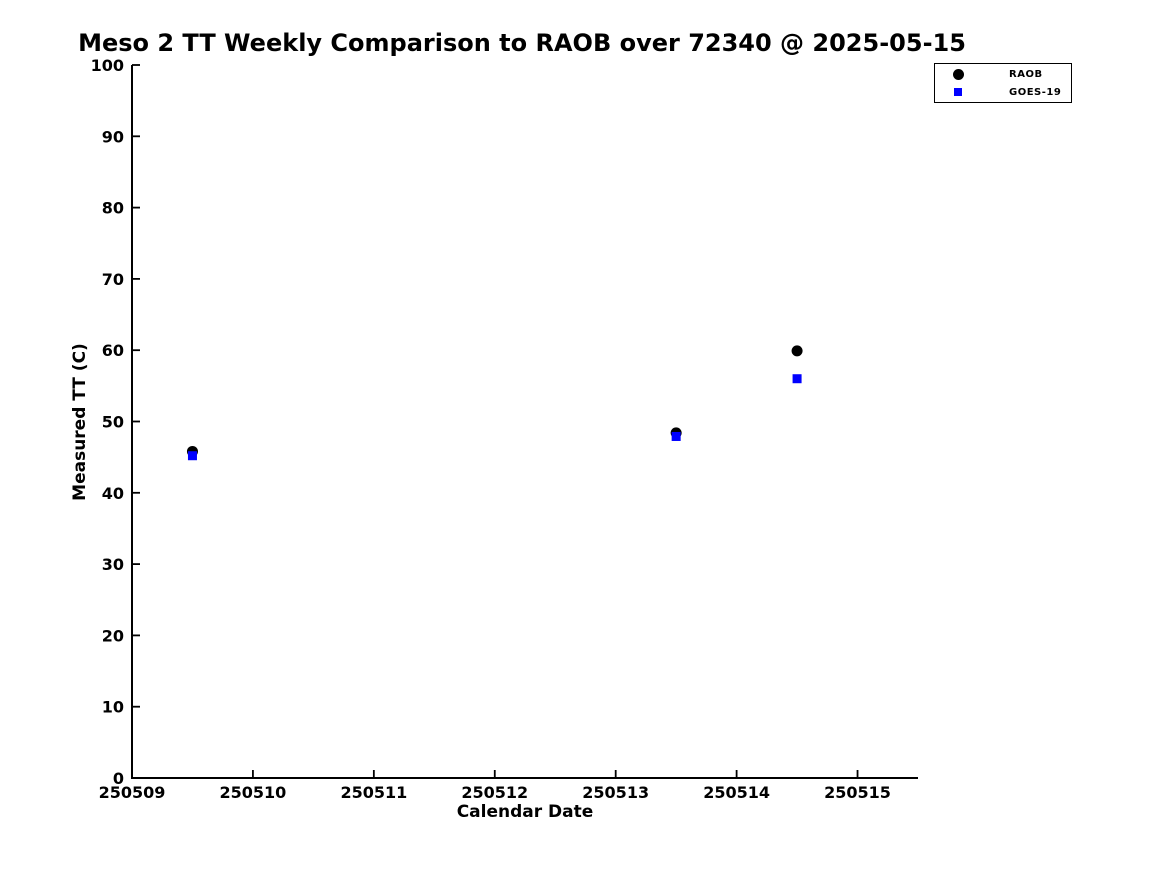  I want to click on x-tick-label: 250510, so click(253, 792).